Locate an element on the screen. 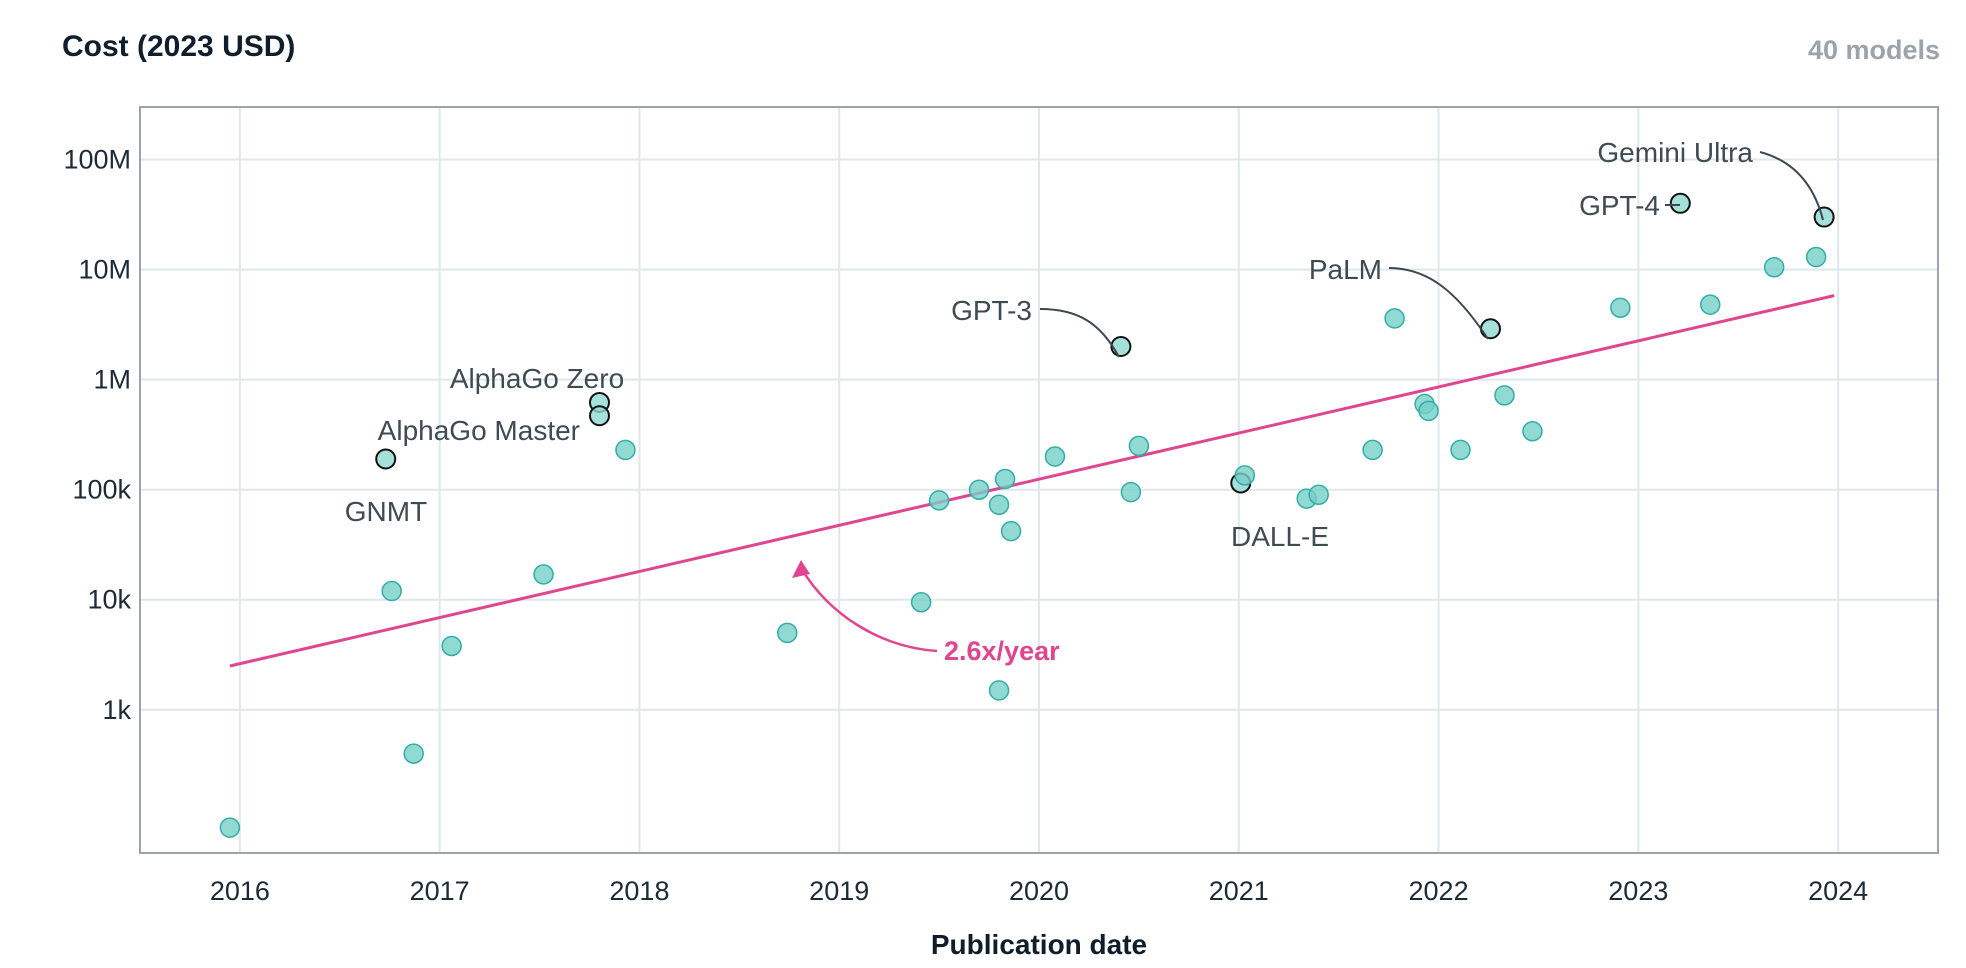  trend-arrowhead is located at coordinates (801, 569).